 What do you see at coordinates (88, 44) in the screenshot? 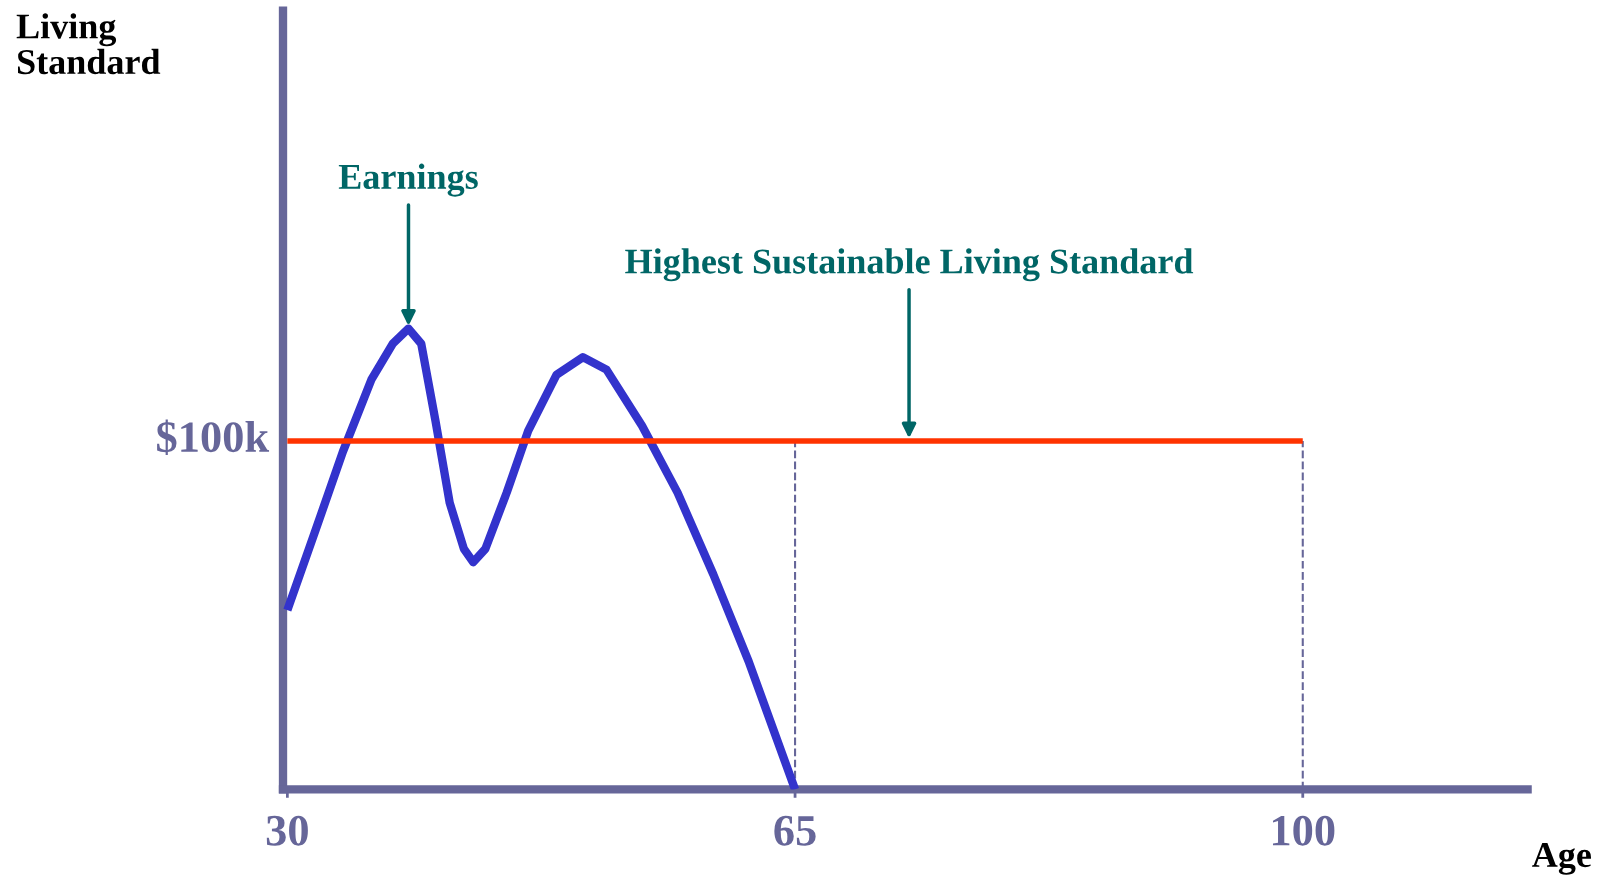
I see `text: Living Standard` at bounding box center [88, 44].